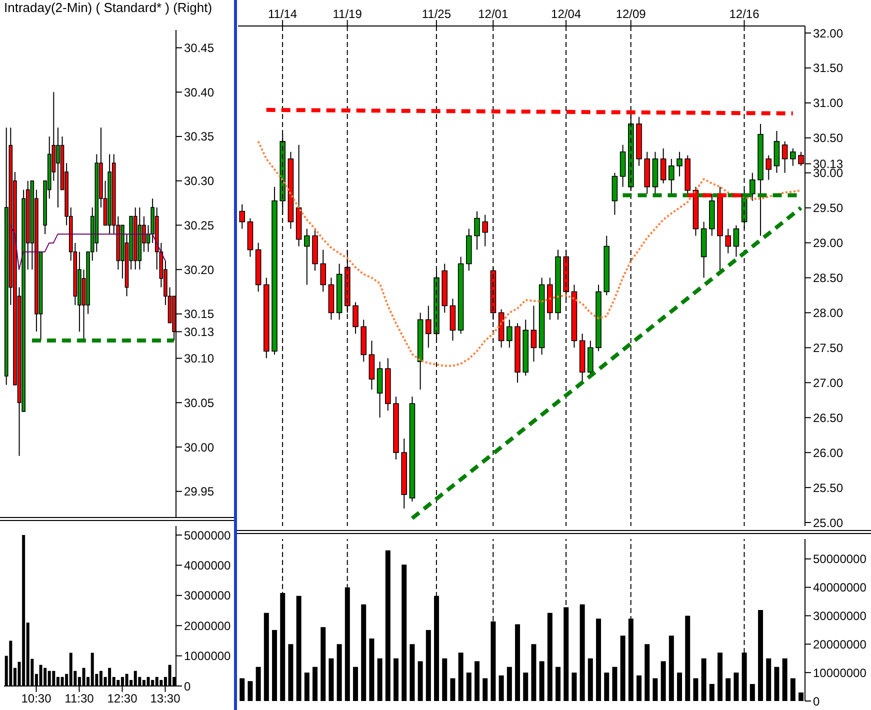  Describe the element at coordinates (208, 565) in the screenshot. I see `y-tick-label: 4000000` at that location.